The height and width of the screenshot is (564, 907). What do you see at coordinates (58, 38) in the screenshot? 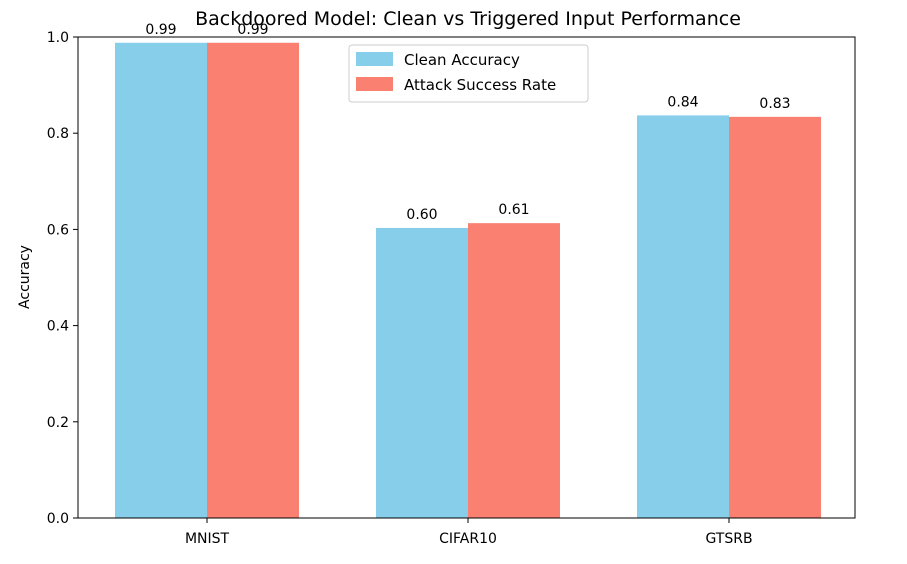
I see `y-tick-label: 1.0` at bounding box center [58, 38].